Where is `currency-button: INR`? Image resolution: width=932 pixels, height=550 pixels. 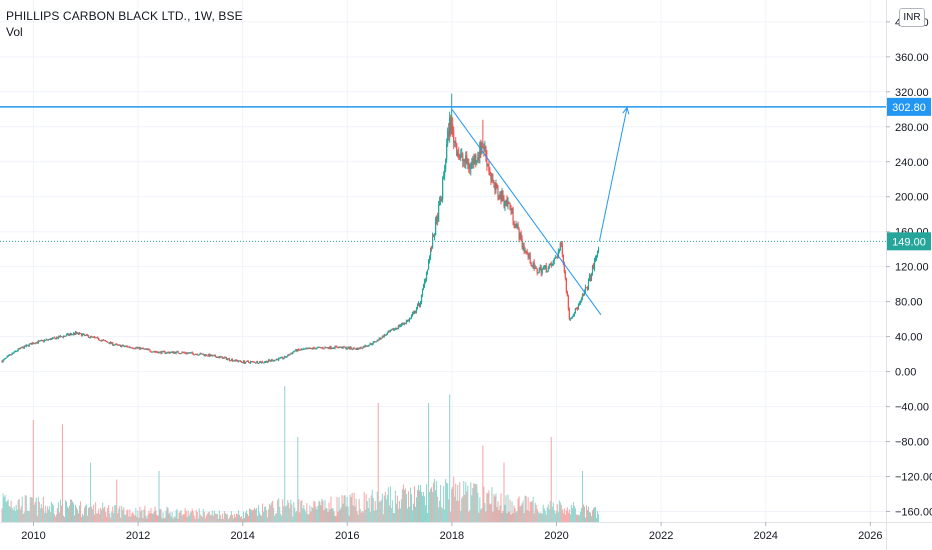
currency-button: INR is located at coordinates (912, 17).